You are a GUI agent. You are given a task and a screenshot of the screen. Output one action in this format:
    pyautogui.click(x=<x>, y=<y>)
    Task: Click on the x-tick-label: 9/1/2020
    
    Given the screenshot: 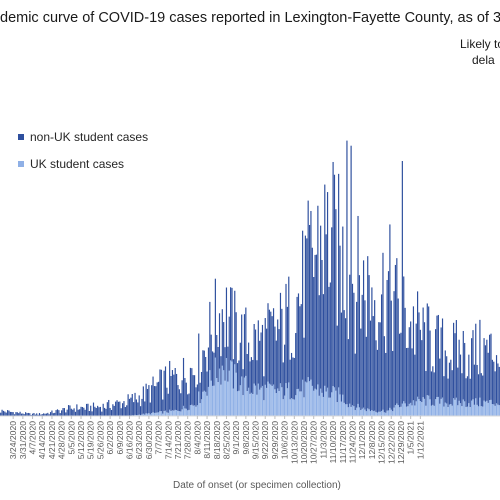 What is the action you would take?
    pyautogui.click(x=236, y=438)
    